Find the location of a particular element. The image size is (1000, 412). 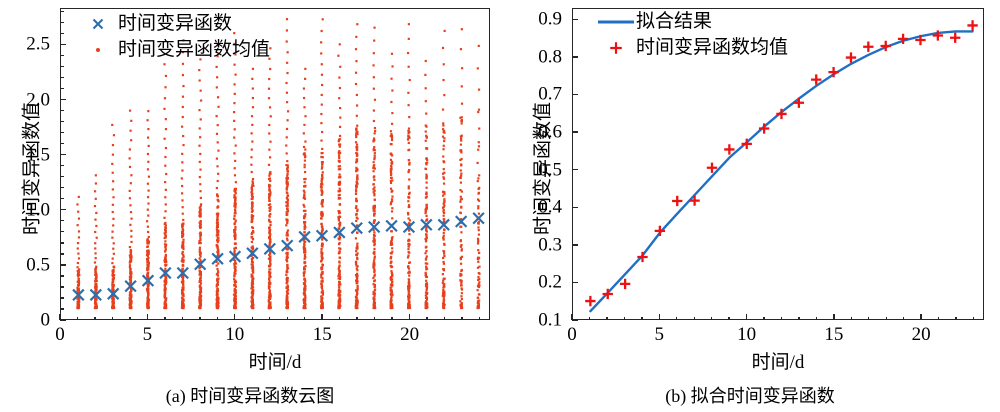

x-tick-label-a: 20 is located at coordinates (410, 334).